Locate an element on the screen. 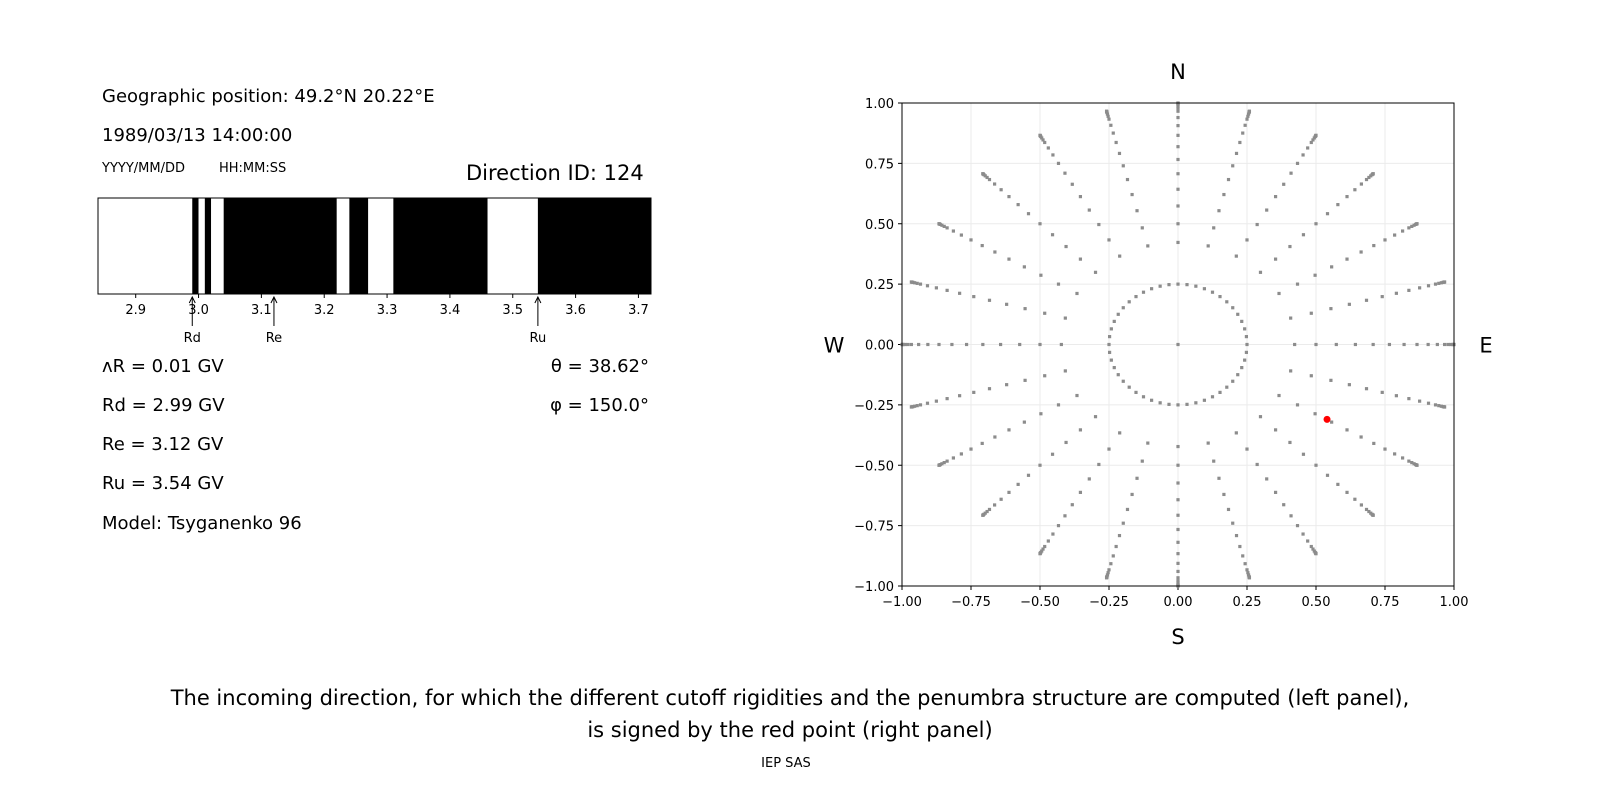 The width and height of the screenshot is (1600, 800). x-tick-label: −0.25 is located at coordinates (1109, 602).